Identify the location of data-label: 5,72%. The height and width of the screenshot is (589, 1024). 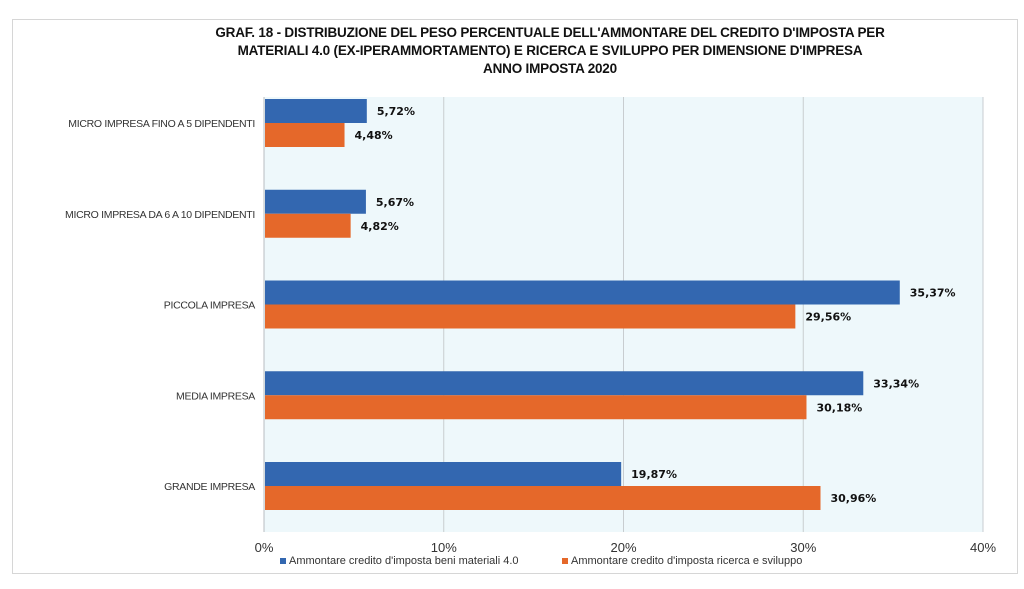
(396, 111).